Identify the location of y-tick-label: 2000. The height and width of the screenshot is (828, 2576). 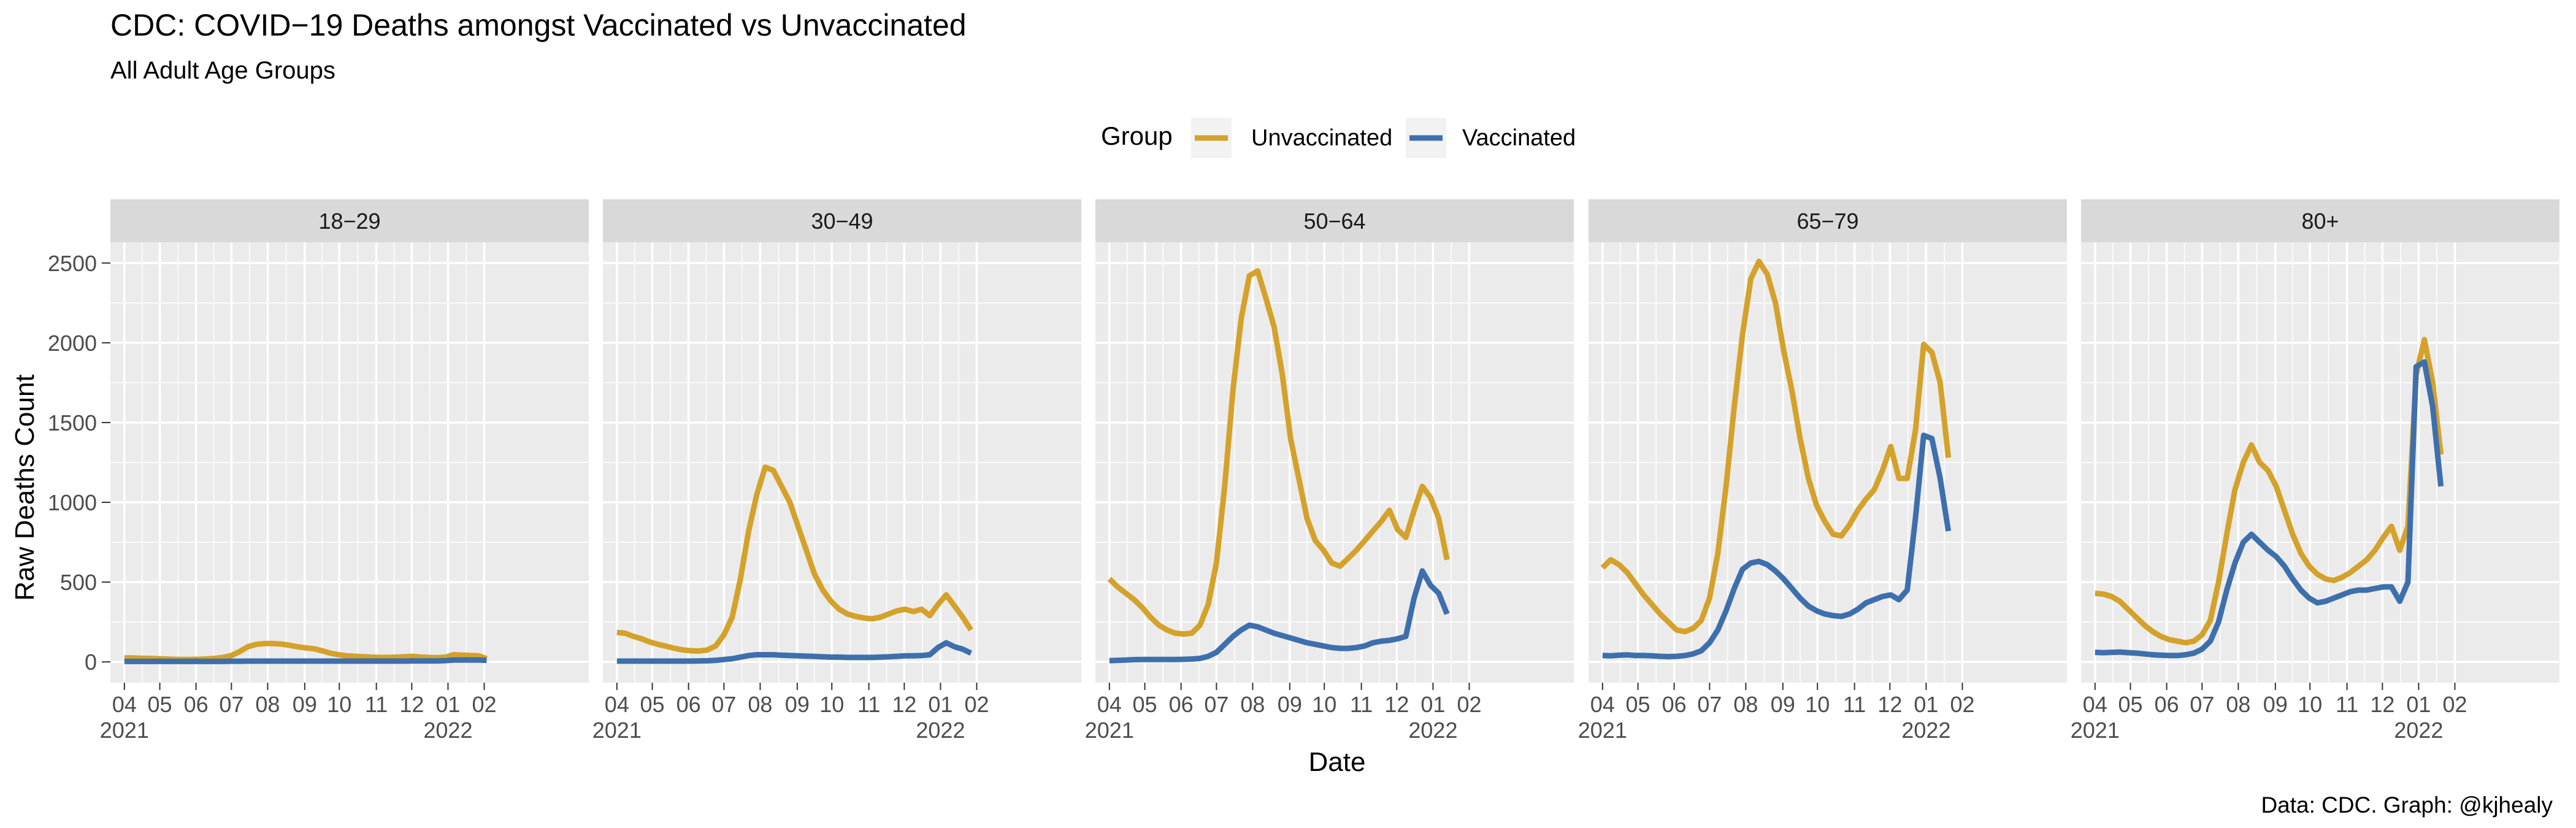
(72, 343).